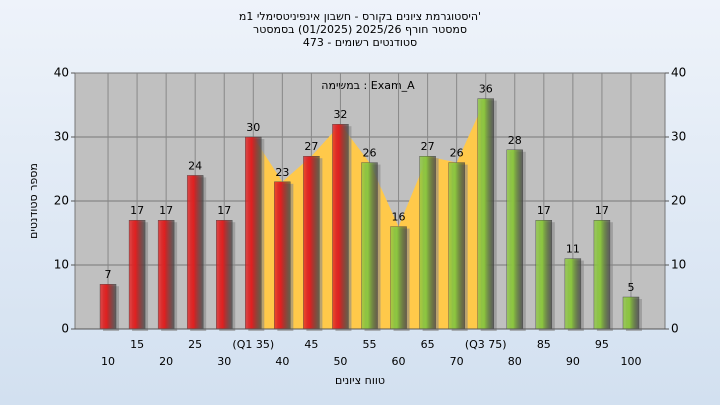 The height and width of the screenshot is (405, 720). I want to click on value-label: 23, so click(282, 172).